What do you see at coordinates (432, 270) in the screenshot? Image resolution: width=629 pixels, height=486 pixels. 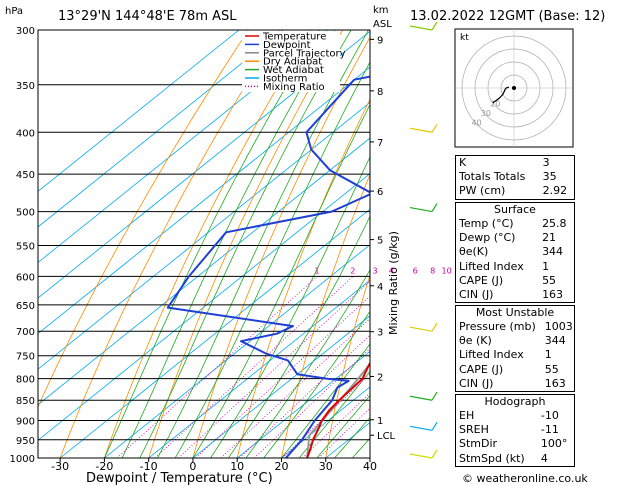 I see `mixing-ratio-label: 8` at bounding box center [432, 270].